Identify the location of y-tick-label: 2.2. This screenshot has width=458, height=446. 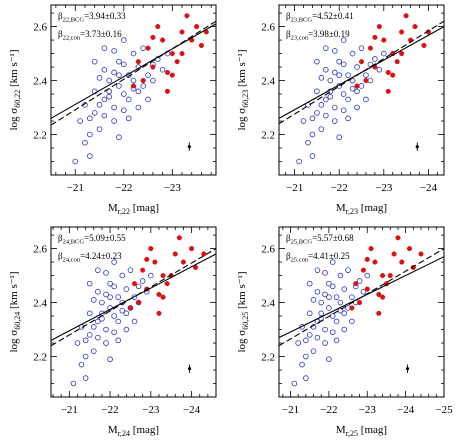
(268, 136).